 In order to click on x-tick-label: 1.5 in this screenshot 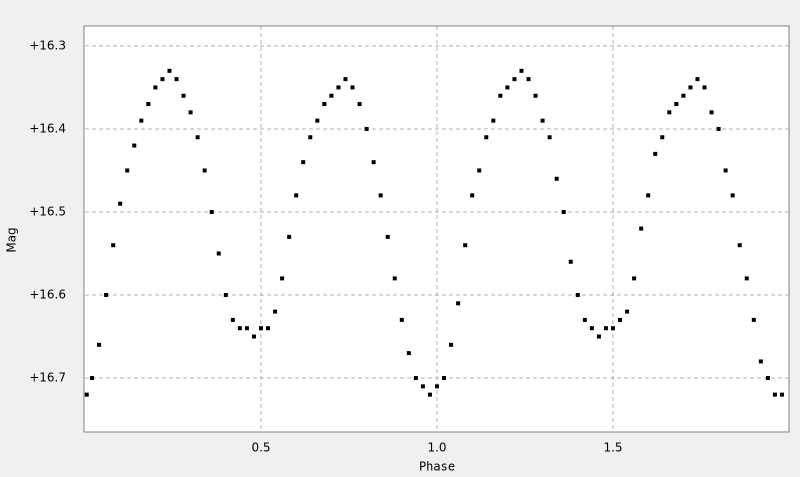, I will do `click(612, 448)`.